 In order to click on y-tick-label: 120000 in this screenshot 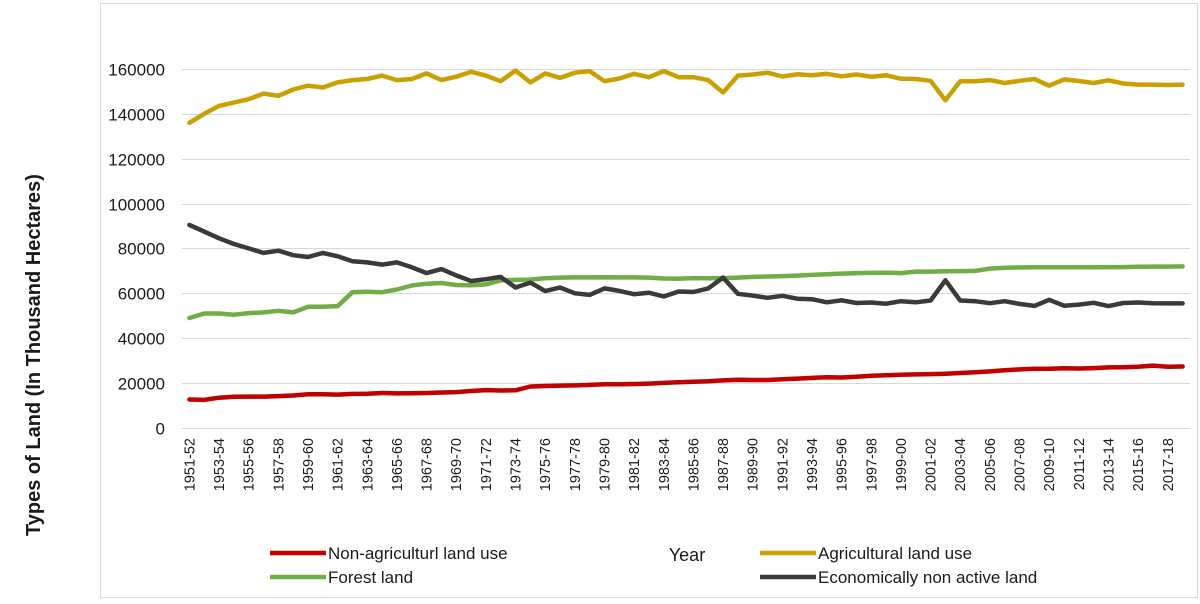, I will do `click(136, 160)`.